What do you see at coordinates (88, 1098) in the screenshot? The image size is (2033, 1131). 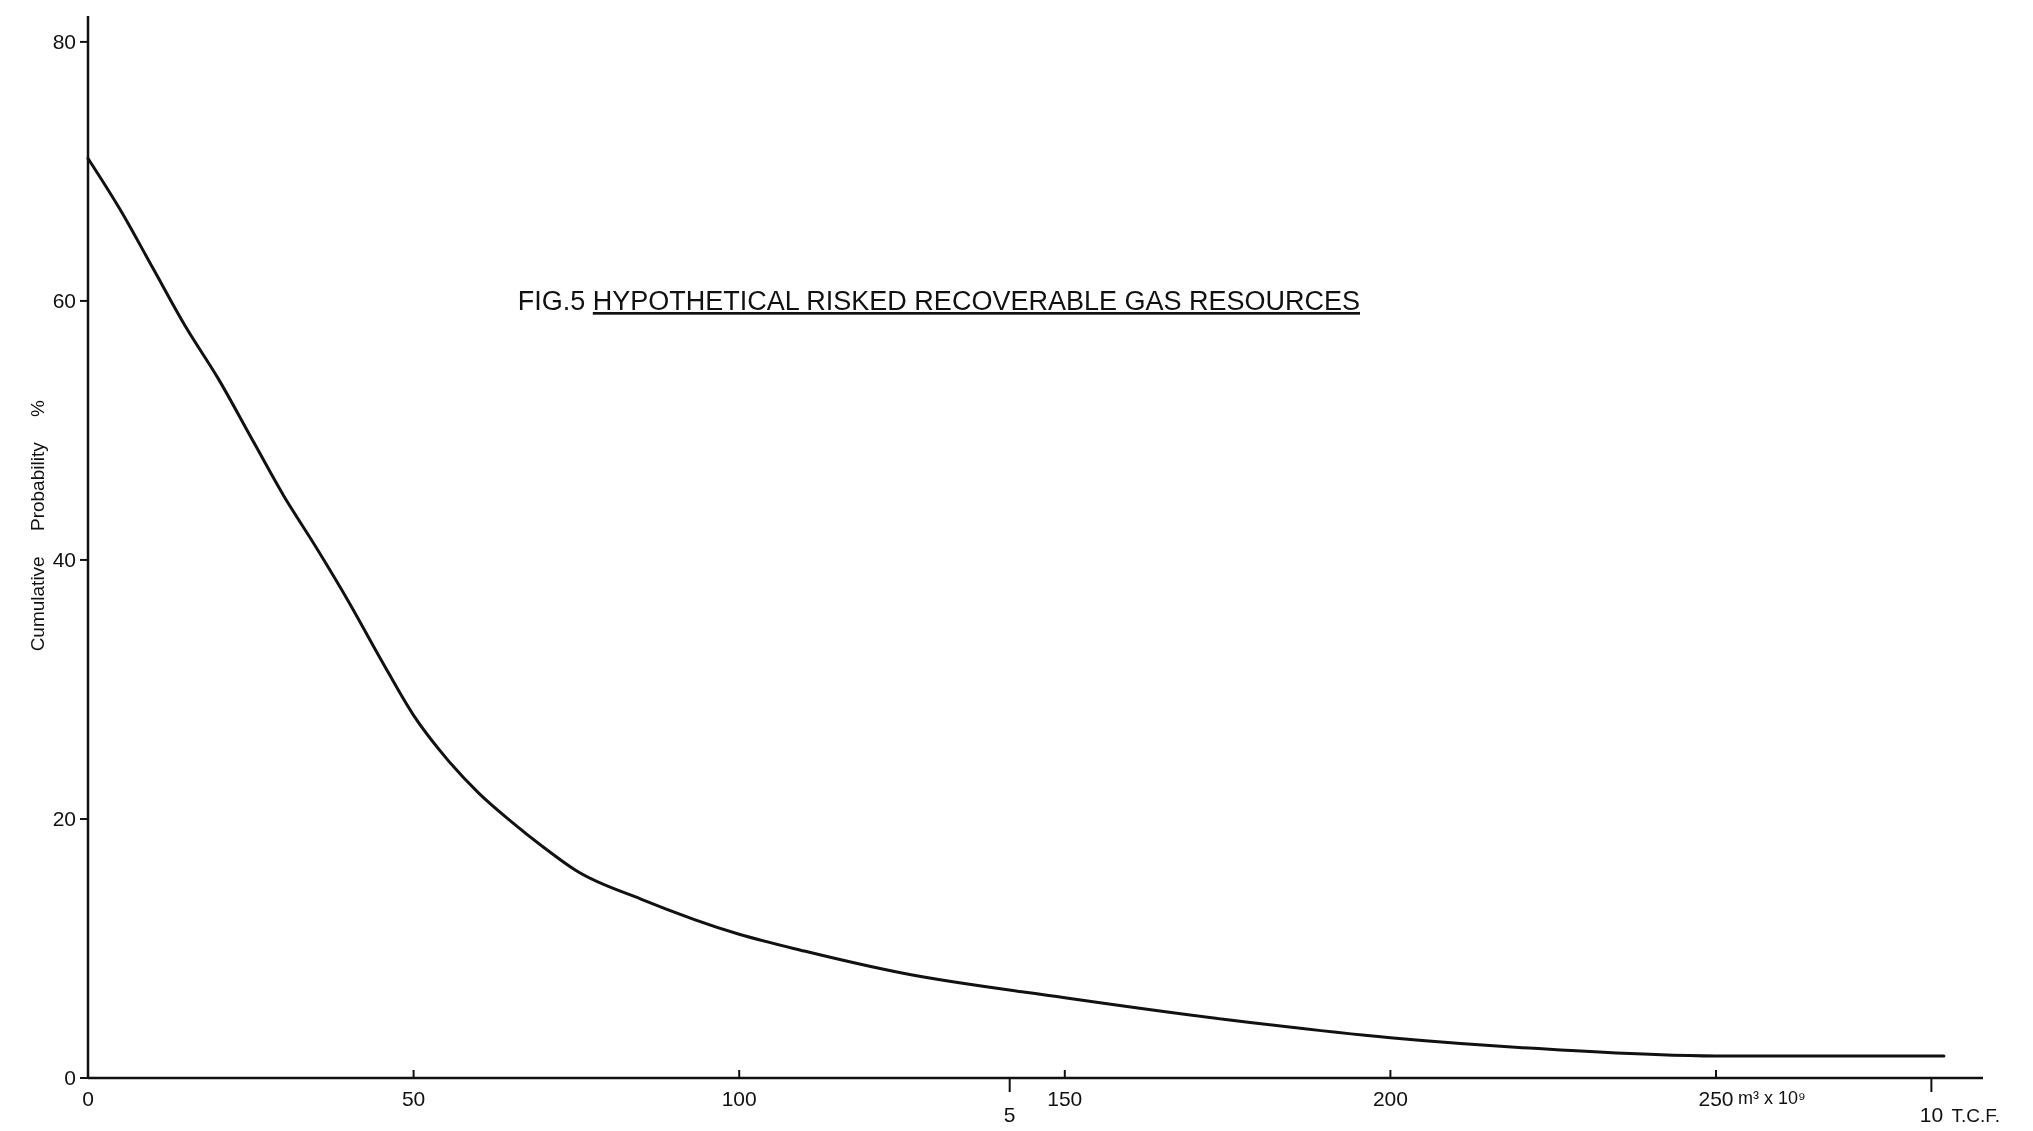 I see `x-tick-label: 0` at bounding box center [88, 1098].